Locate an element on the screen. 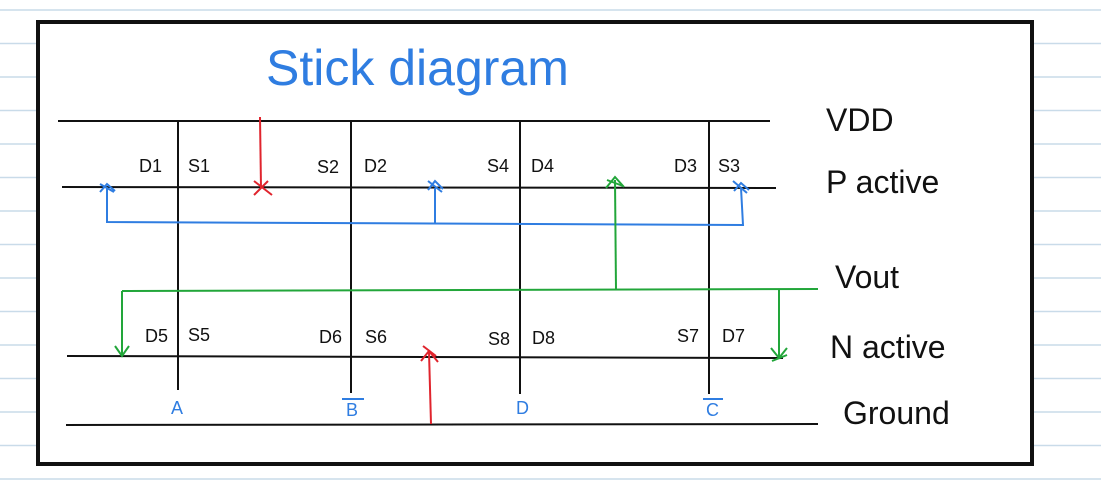 The image size is (1101, 481). terminal-label-d6: D6 is located at coordinates (330, 337).